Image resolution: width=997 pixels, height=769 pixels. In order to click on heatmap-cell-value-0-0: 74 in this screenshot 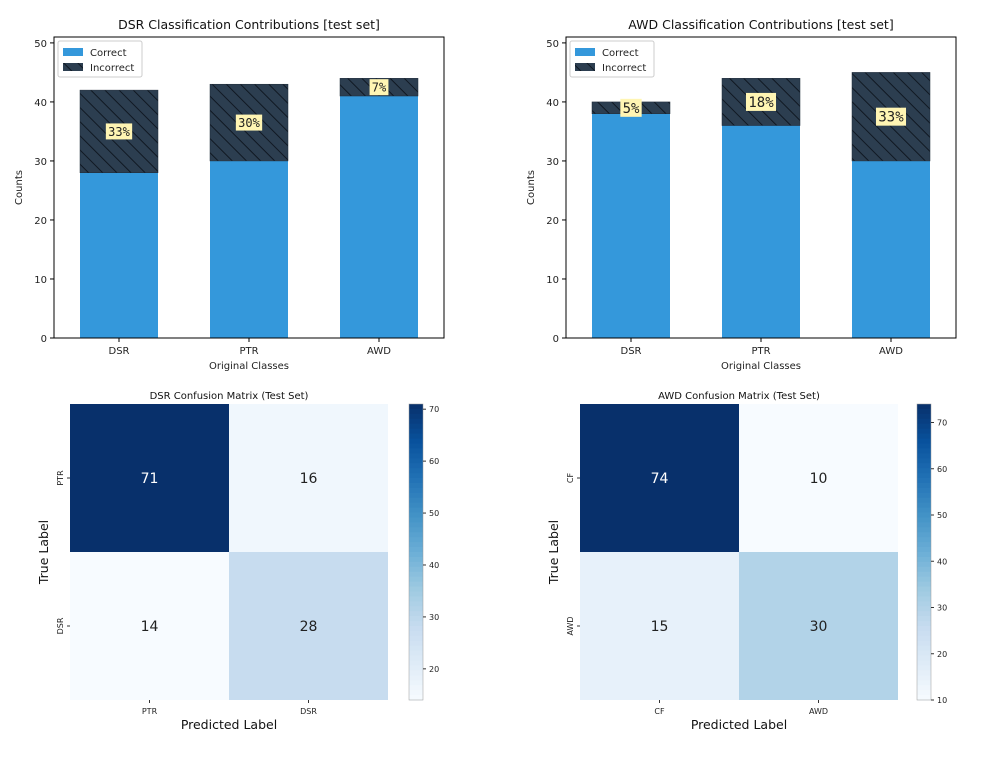, I will do `click(660, 479)`.